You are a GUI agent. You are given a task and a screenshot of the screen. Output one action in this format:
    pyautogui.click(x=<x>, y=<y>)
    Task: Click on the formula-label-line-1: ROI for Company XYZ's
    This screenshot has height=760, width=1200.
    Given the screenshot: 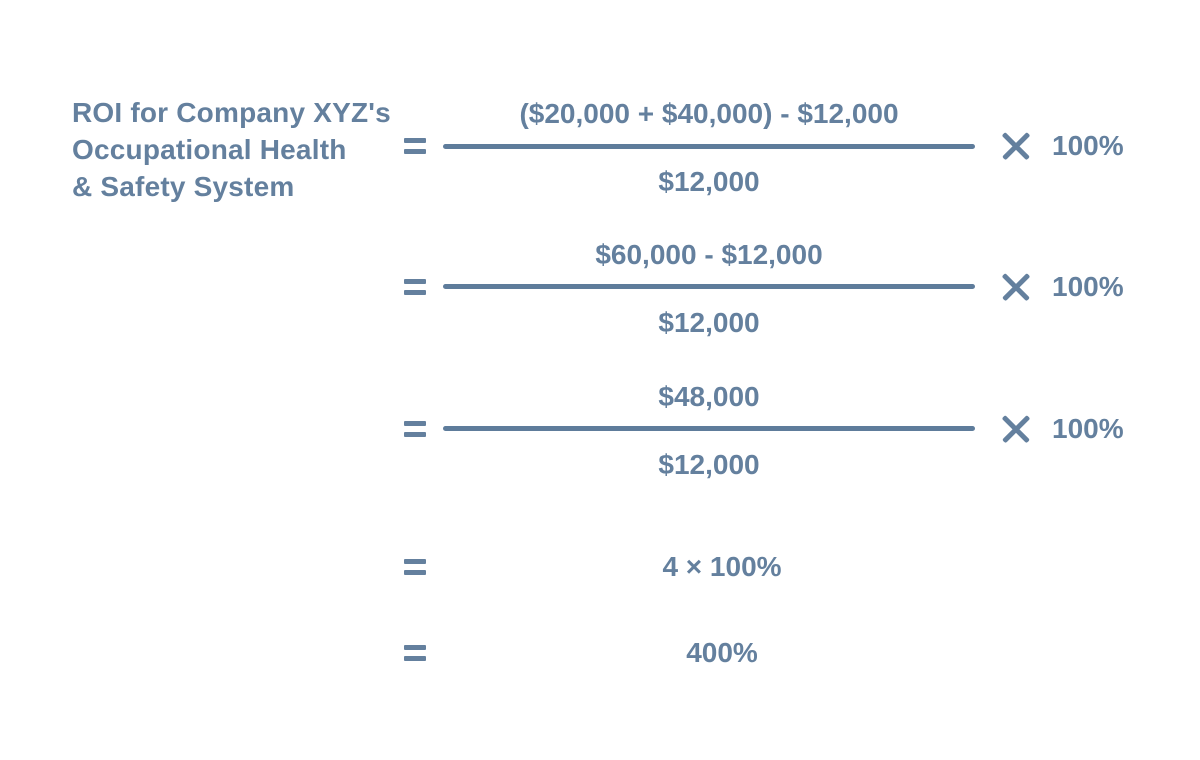 What is the action you would take?
    pyautogui.click(x=231, y=112)
    